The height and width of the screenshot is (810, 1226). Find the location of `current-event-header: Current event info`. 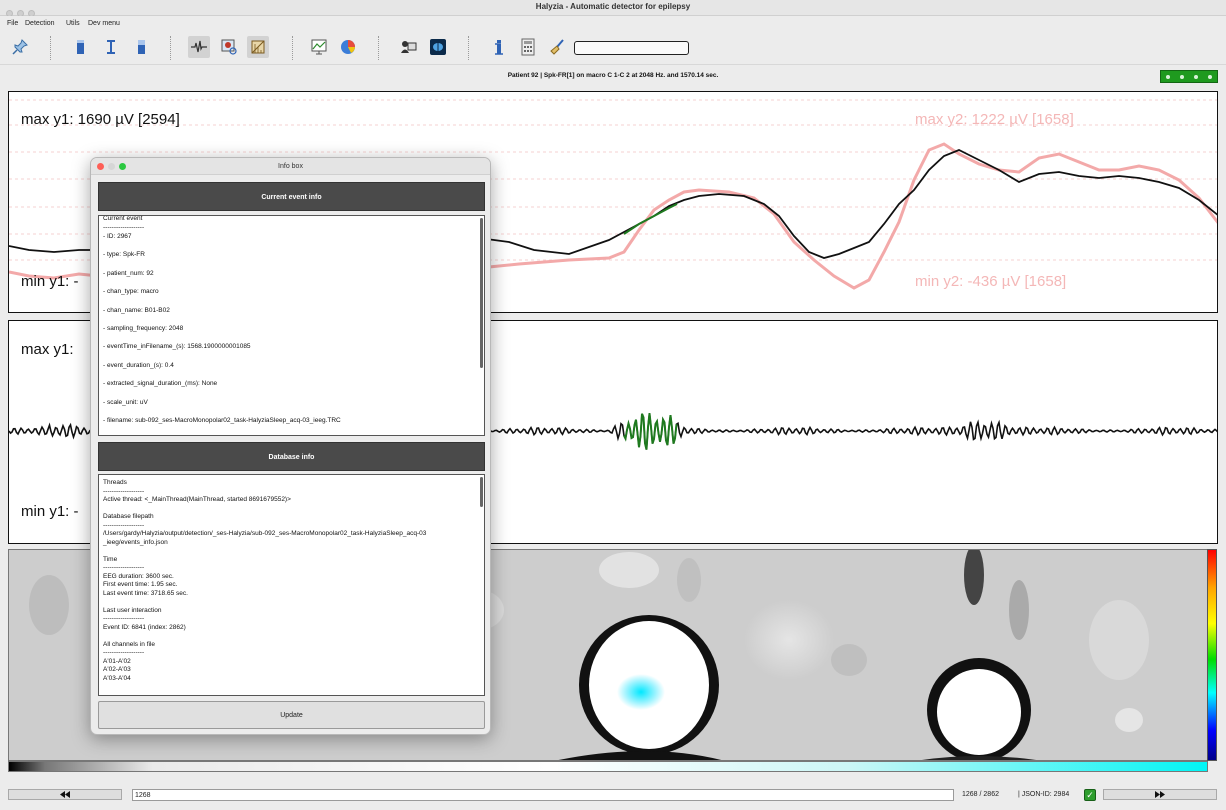

current-event-header: Current event info is located at coordinates (291, 196).